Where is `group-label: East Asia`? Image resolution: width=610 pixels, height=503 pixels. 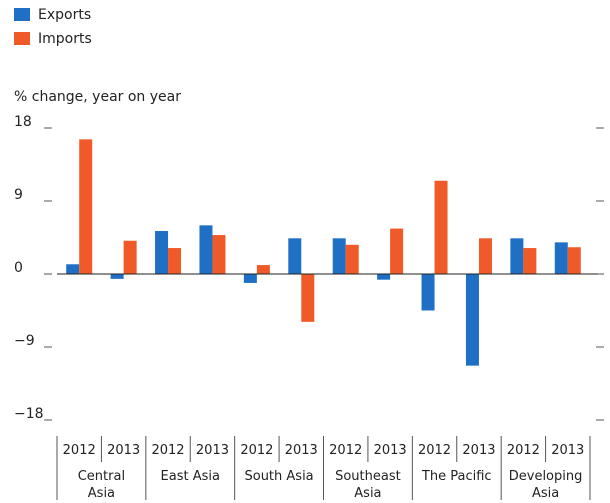
group-label: East Asia is located at coordinates (190, 476).